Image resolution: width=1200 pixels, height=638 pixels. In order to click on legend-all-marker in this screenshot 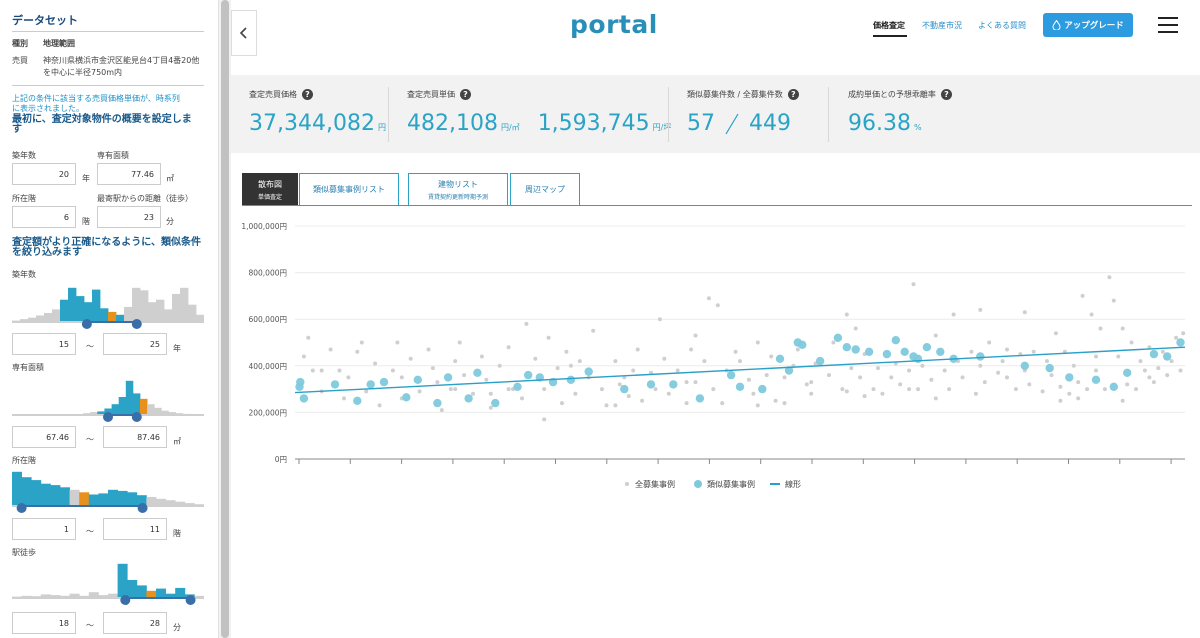, I will do `click(627, 484)`.